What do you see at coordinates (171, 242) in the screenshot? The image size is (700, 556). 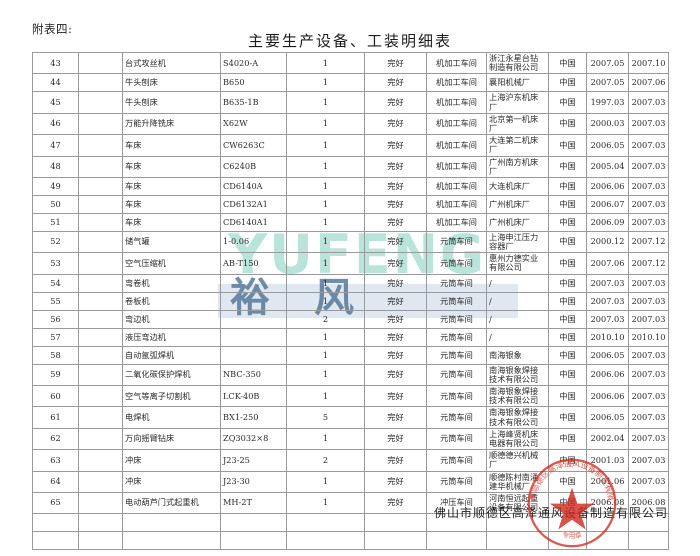 I see `cell-equipment-name: 储气罐` at bounding box center [171, 242].